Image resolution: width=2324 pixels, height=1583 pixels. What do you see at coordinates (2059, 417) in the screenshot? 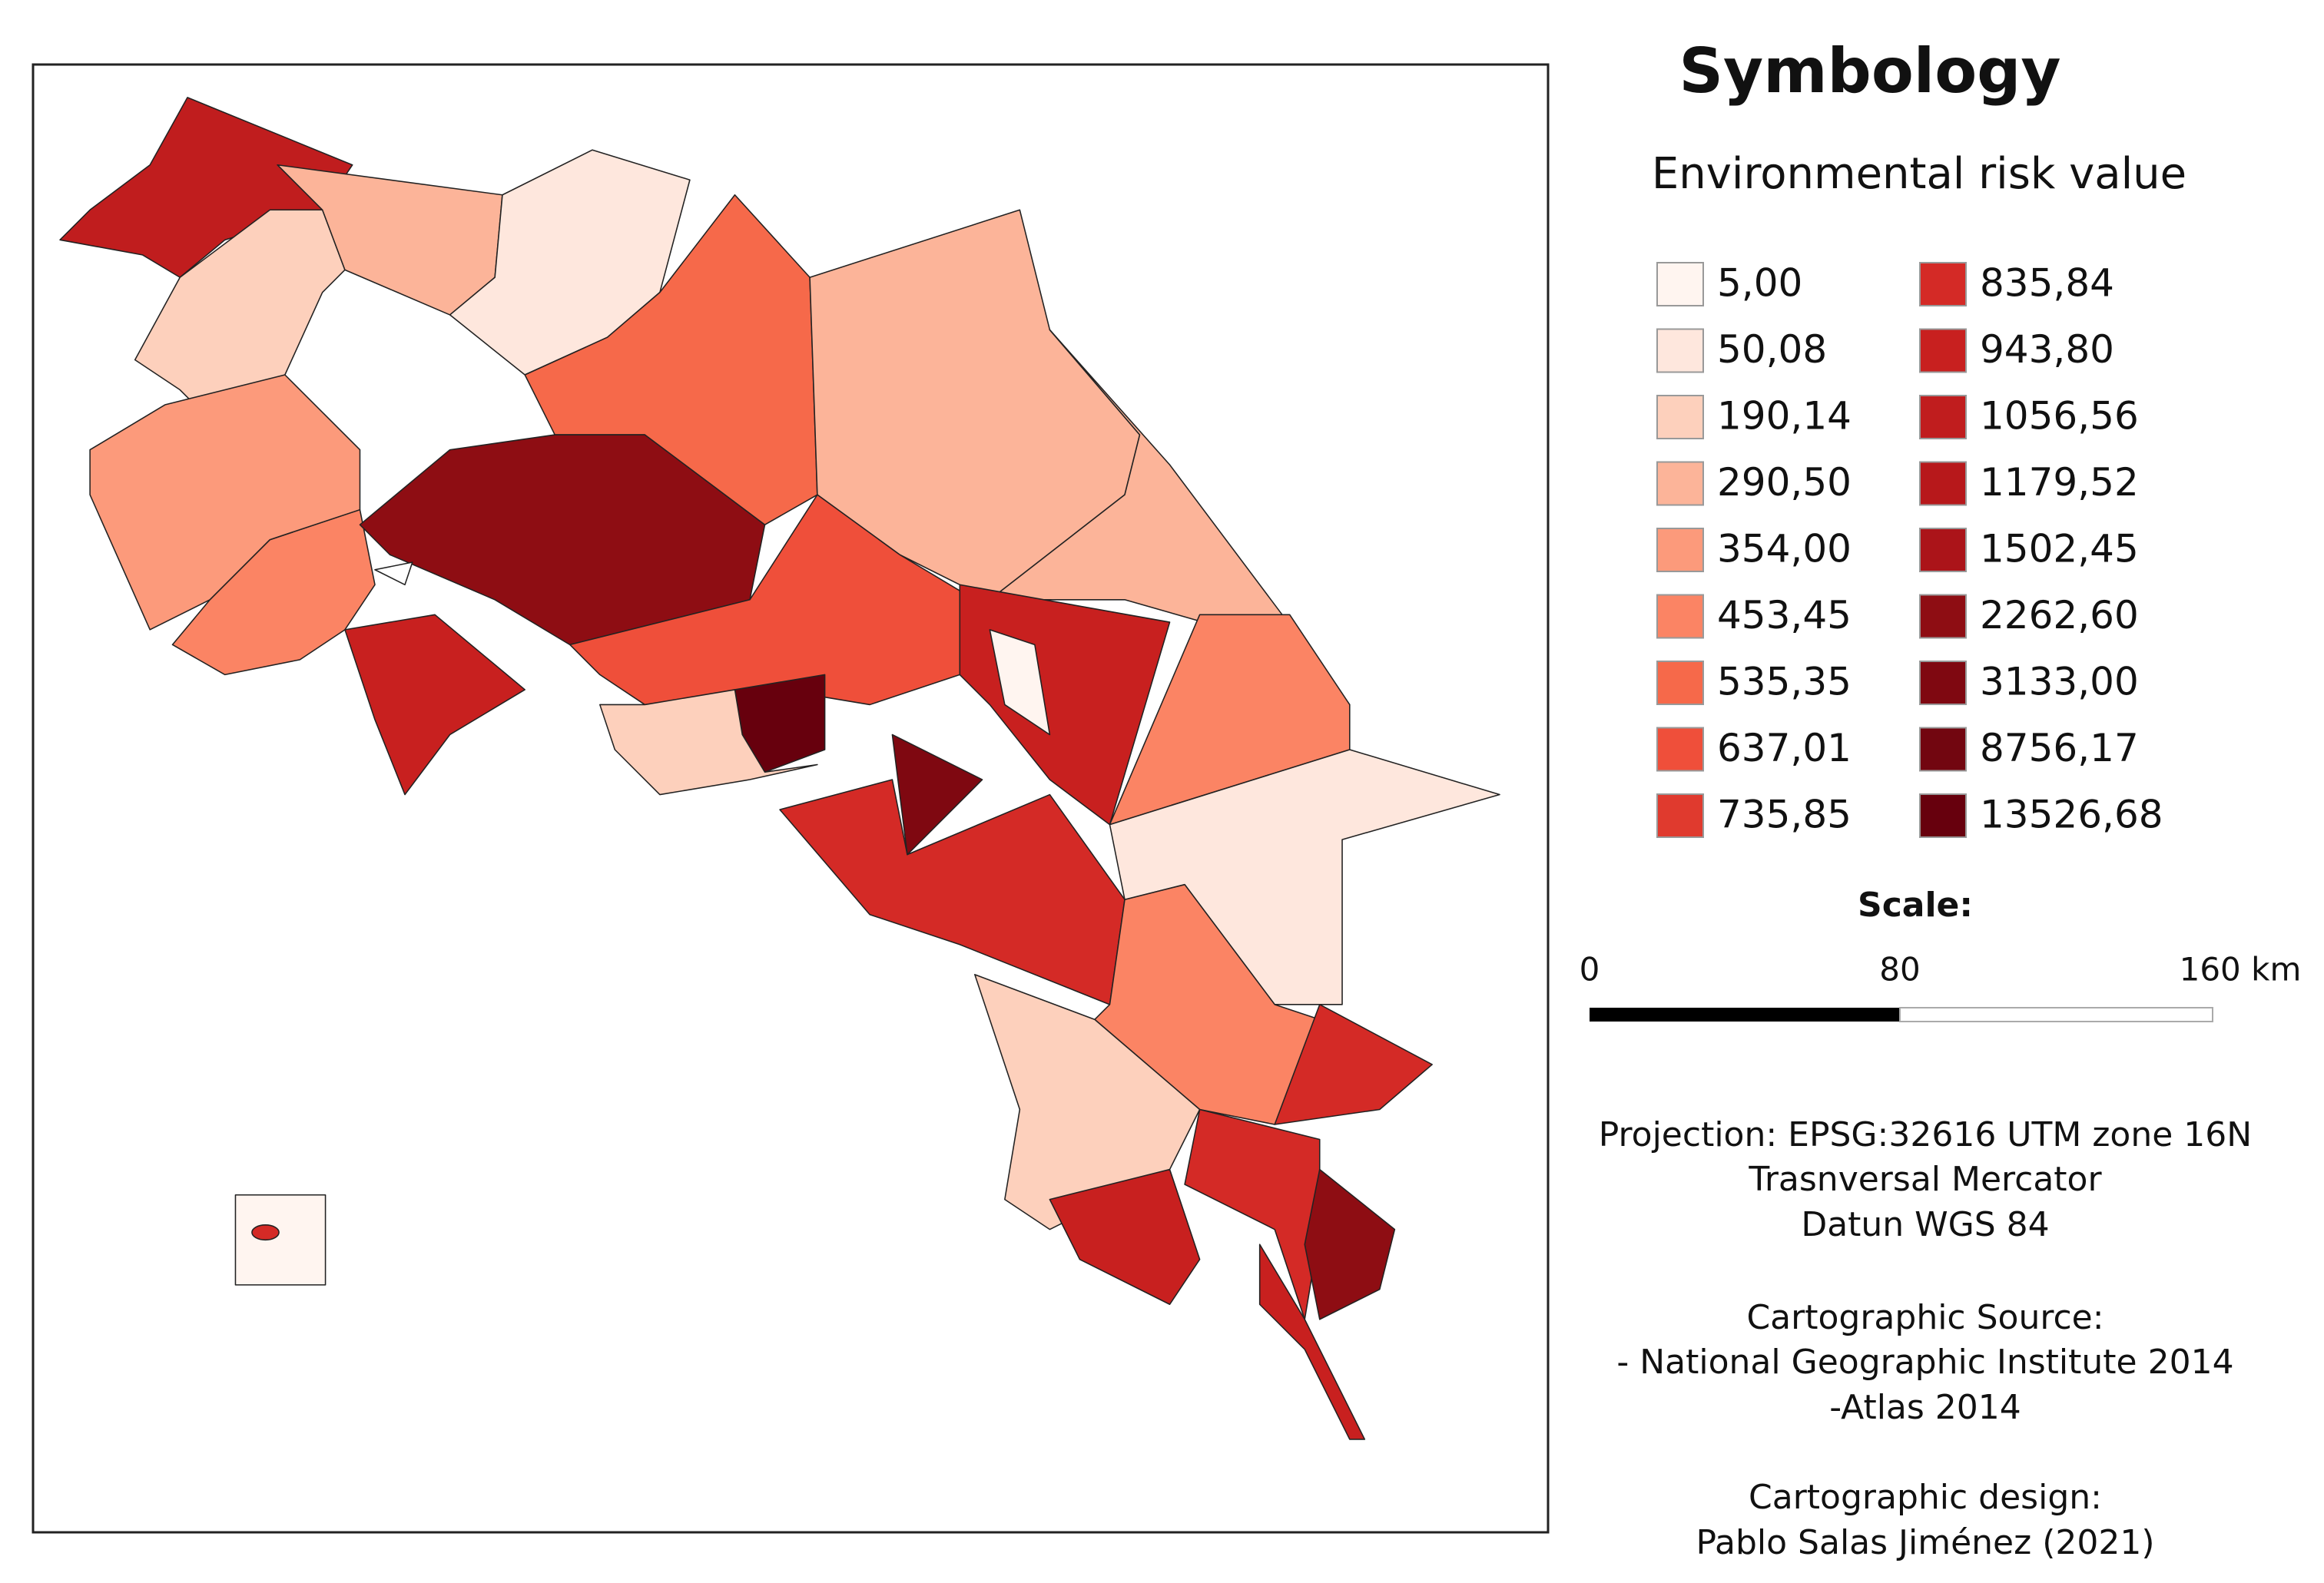
I see `legend-label: 1056,56` at bounding box center [2059, 417].